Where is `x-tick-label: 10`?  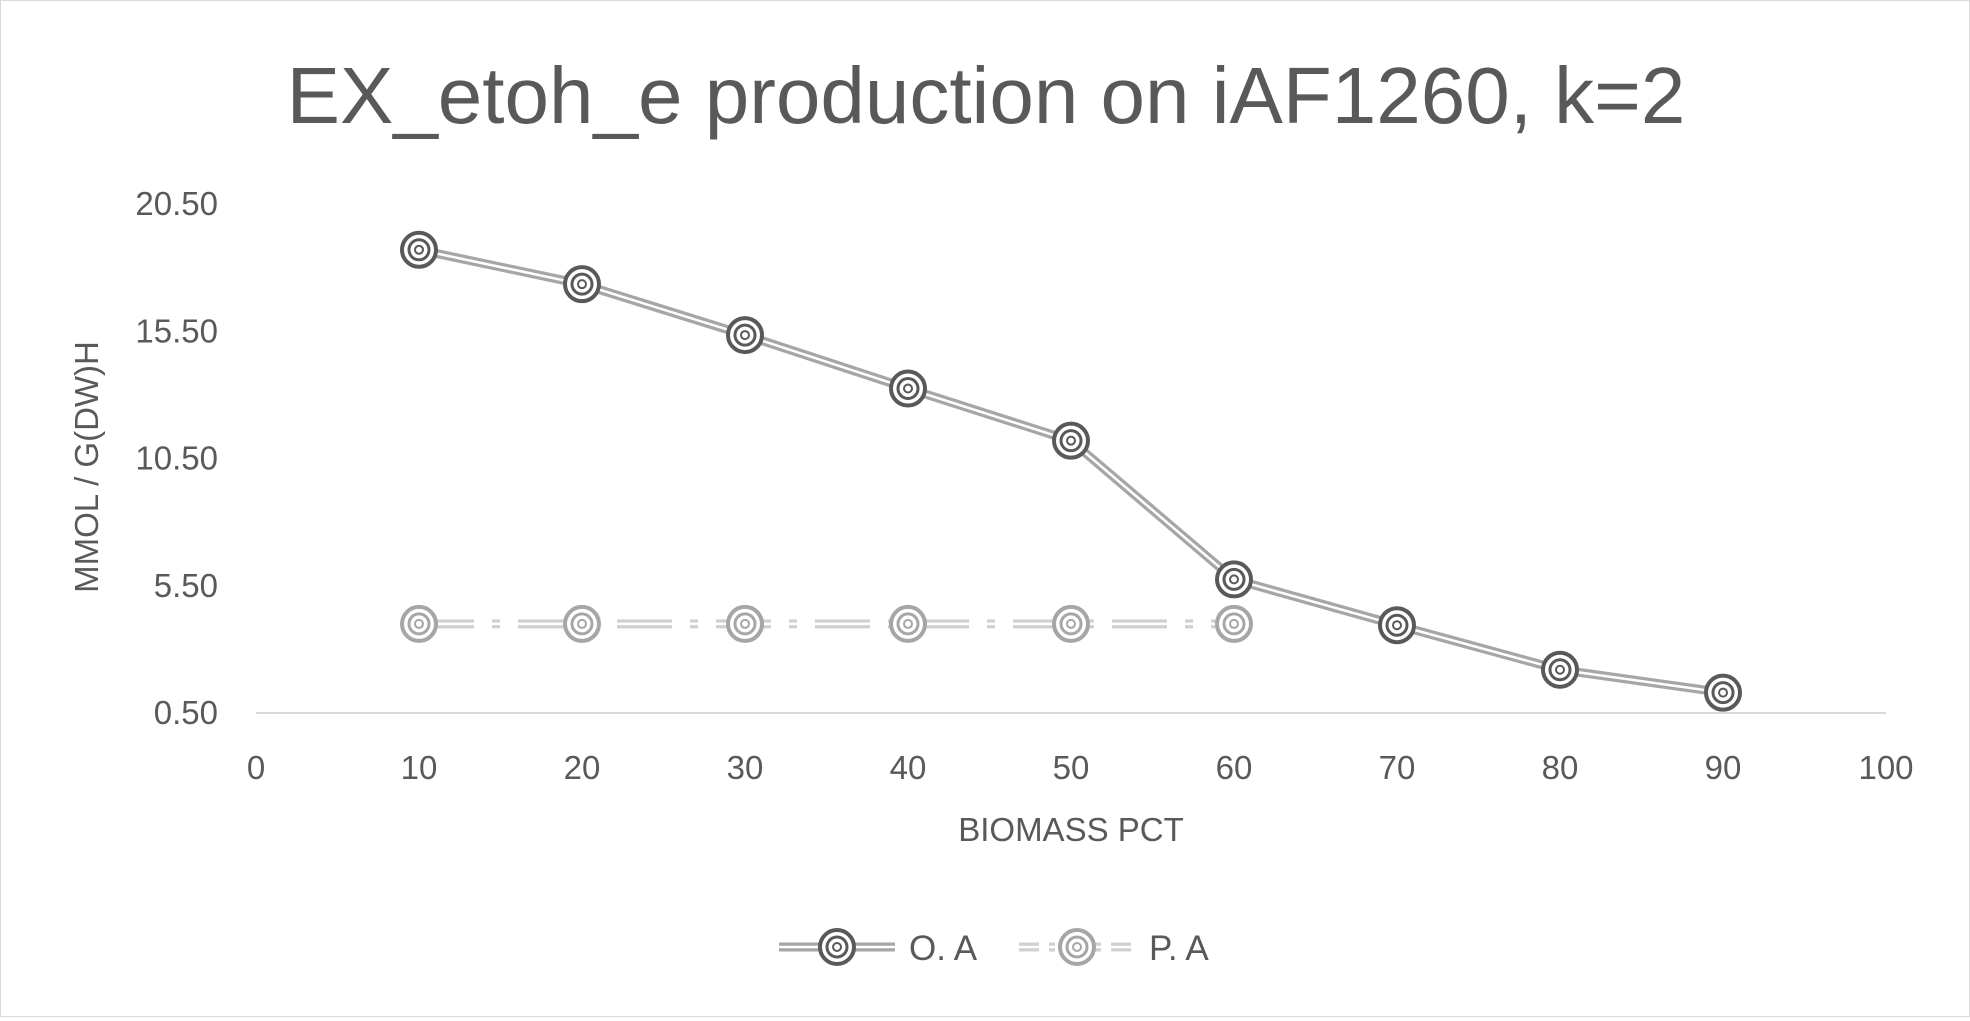
x-tick-label: 10 is located at coordinates (419, 767).